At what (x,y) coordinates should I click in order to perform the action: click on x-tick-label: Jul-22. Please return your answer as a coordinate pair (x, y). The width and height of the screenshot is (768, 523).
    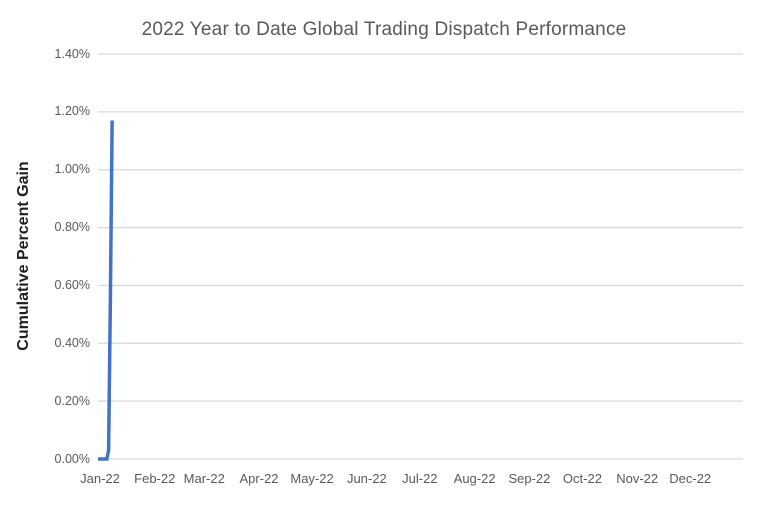
    Looking at the image, I should click on (420, 478).